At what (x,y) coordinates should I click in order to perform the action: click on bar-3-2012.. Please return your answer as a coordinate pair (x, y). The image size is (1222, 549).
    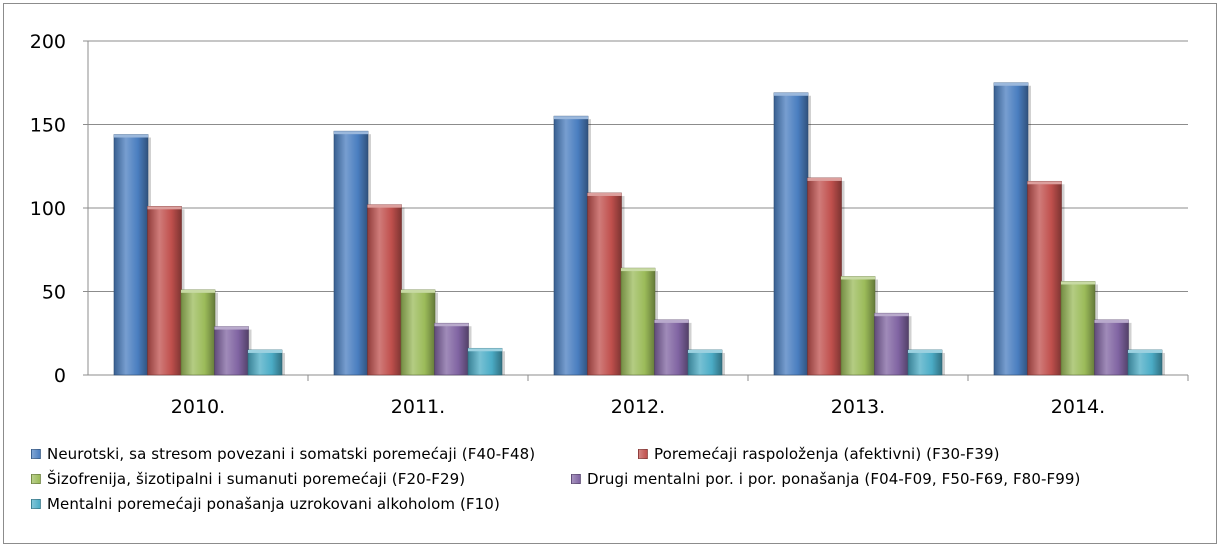
    Looking at the image, I should click on (639, 321).